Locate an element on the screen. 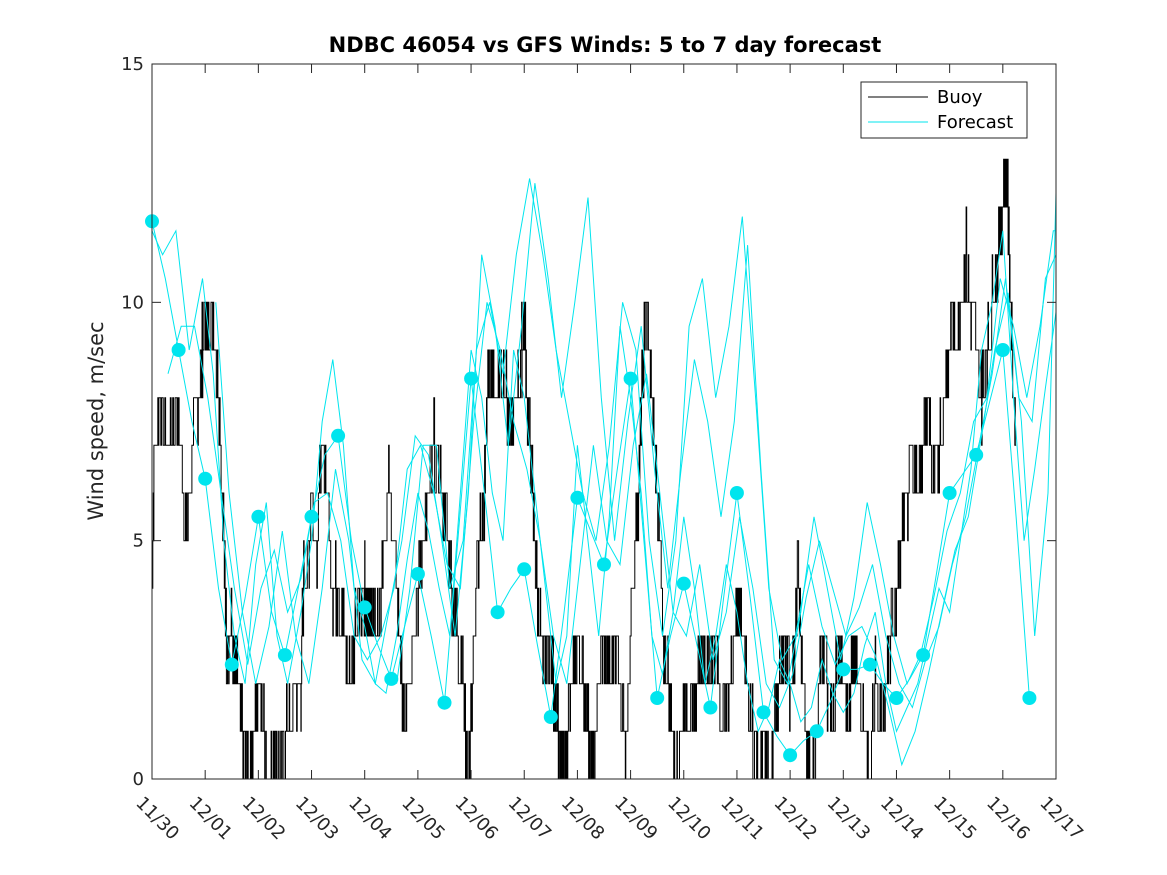 The image size is (1167, 875). x-tick-label: 12/02 is located at coordinates (264, 819).